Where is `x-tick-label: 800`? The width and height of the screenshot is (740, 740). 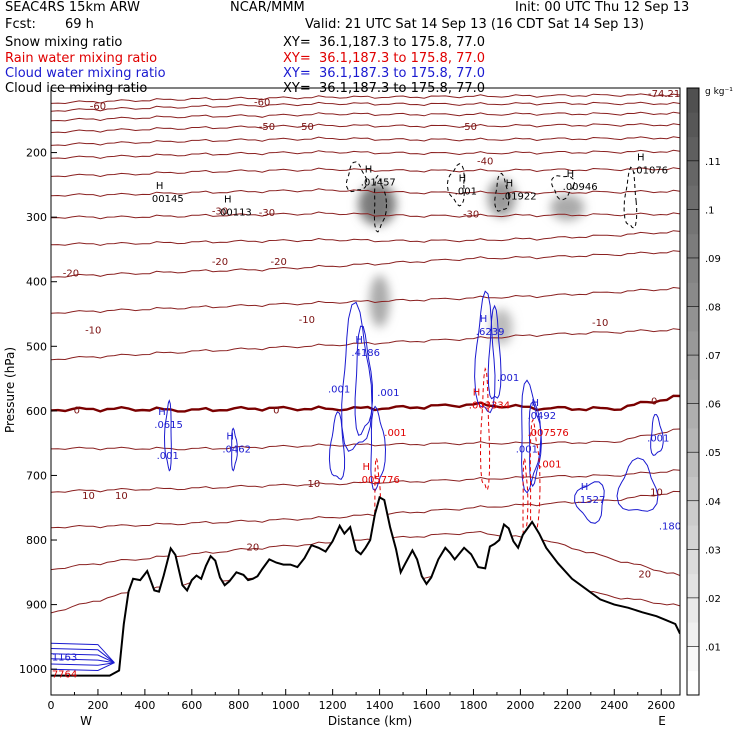 x-tick-label: 800 is located at coordinates (238, 705).